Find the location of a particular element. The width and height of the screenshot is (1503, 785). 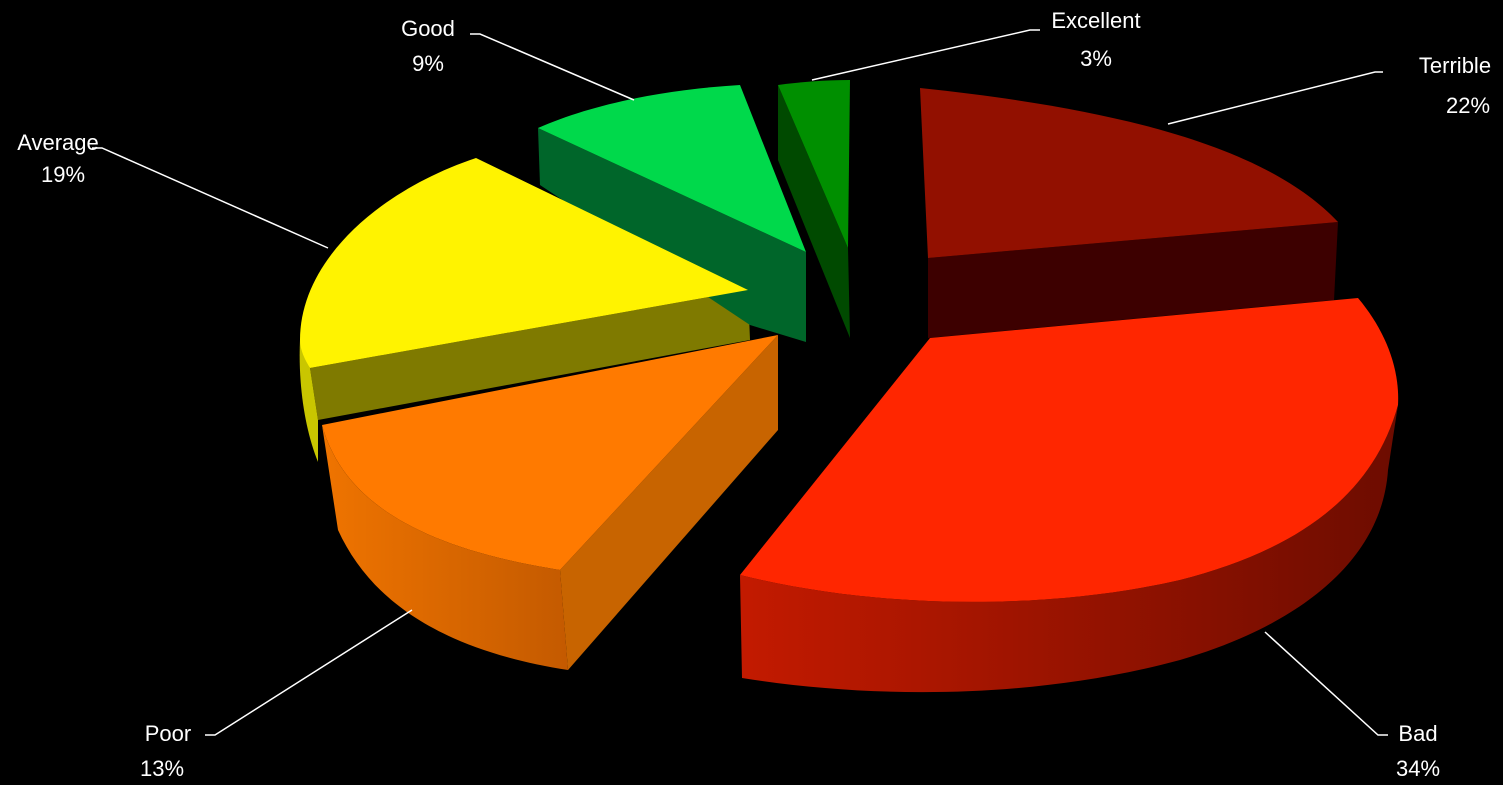

slice-good is located at coordinates (672, 168).